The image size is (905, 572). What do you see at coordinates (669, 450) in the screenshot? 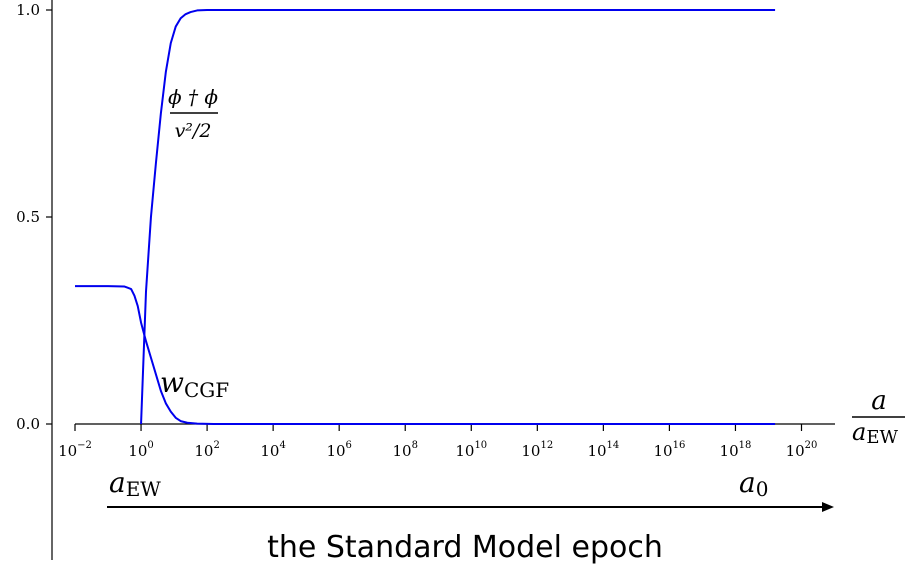
I see `x-tick-label: 10¹⁶` at bounding box center [669, 450].